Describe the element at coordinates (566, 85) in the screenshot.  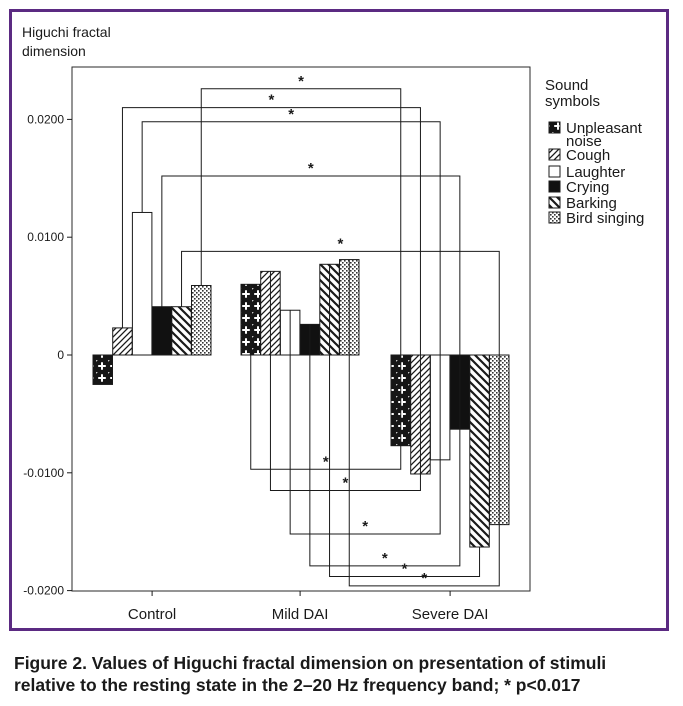
I see `legend-title-line-1: Sound` at that location.